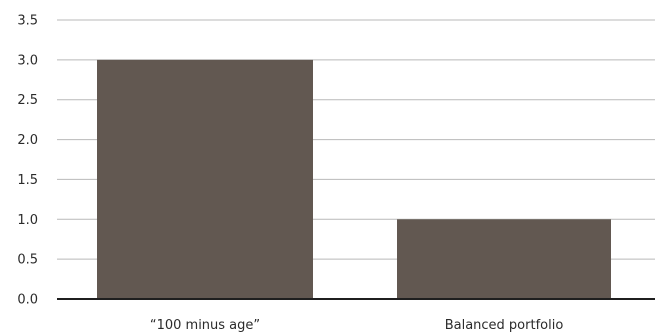  What do you see at coordinates (27, 21) in the screenshot?
I see `y-tick-label: 3.5` at bounding box center [27, 21].